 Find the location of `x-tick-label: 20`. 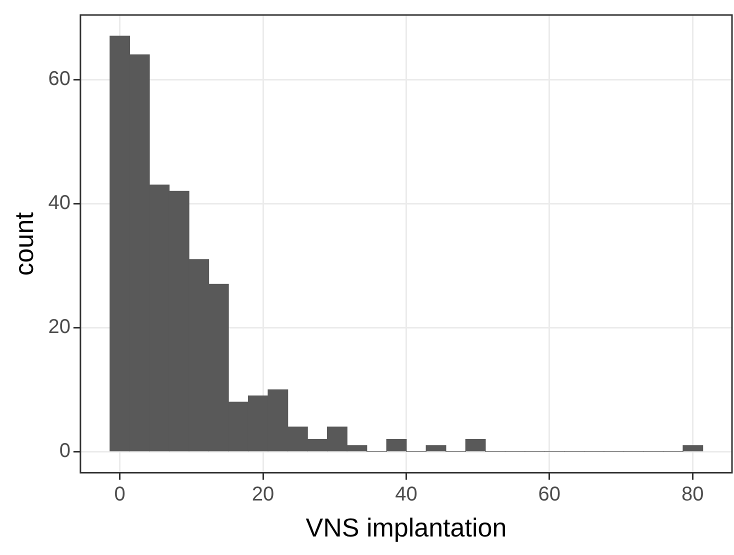

x-tick-label: 20 is located at coordinates (263, 494).